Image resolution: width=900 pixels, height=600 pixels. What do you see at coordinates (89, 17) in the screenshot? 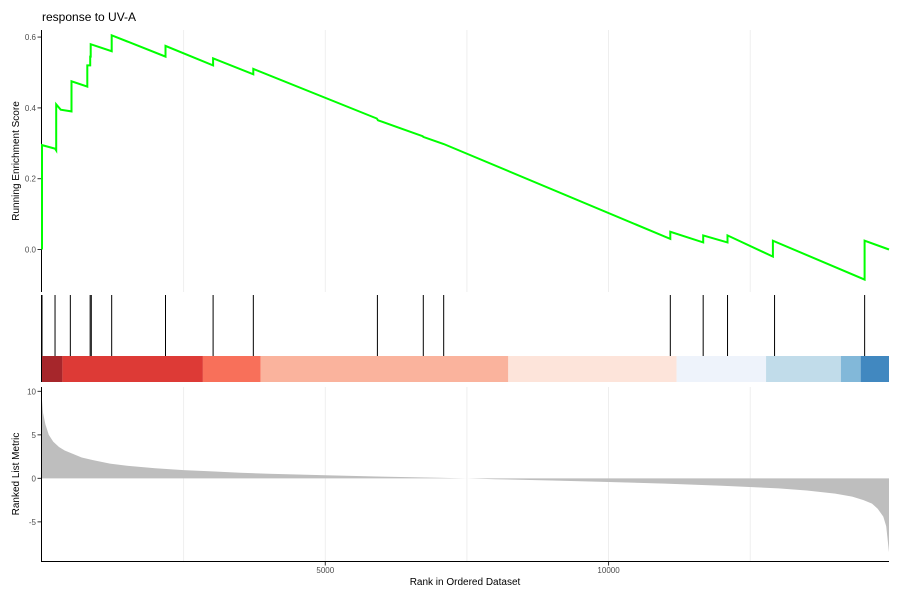
I see `chart-title: response to UV-A` at bounding box center [89, 17].